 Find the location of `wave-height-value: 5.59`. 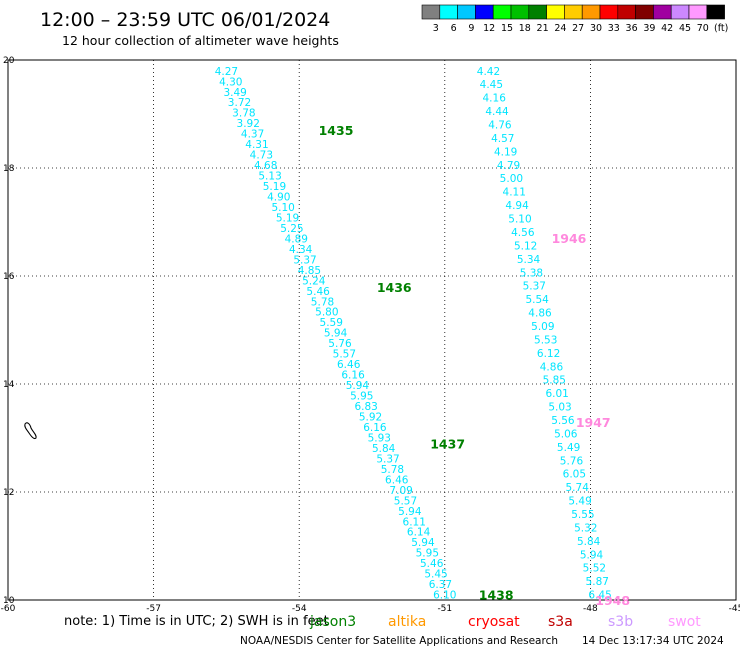

wave-height-value: 5.59 is located at coordinates (331, 323).